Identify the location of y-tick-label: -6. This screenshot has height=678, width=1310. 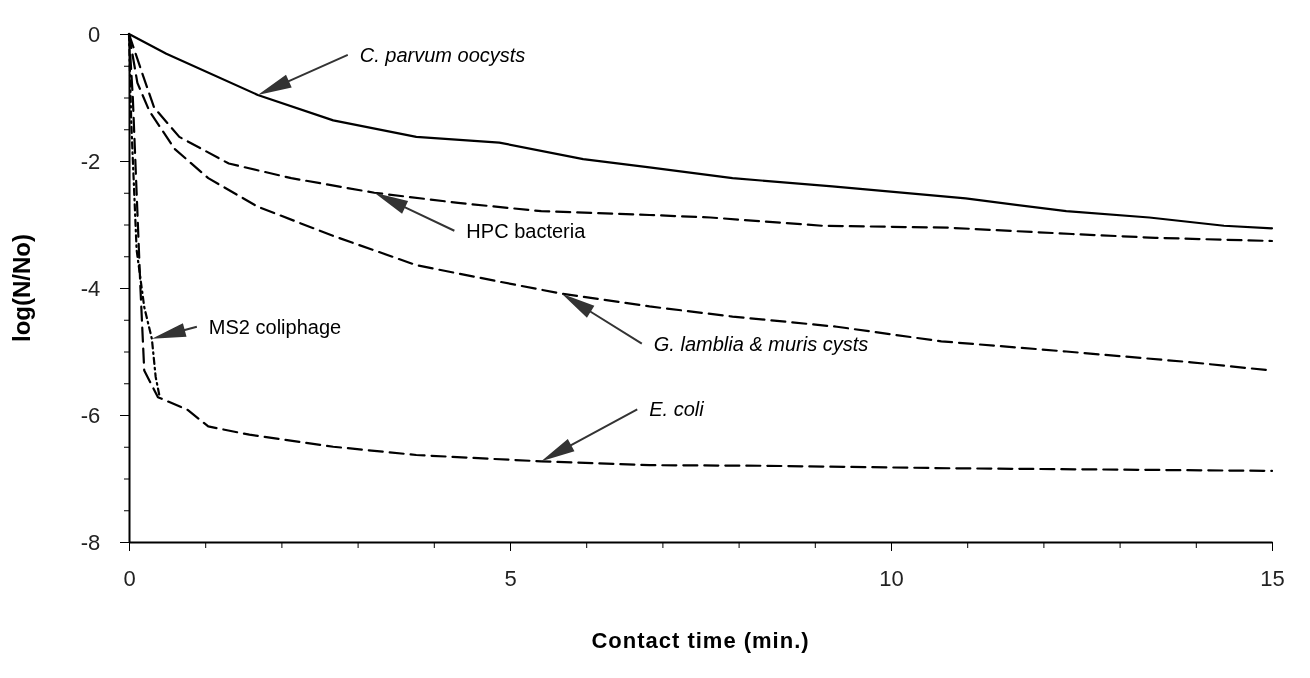
(90, 415).